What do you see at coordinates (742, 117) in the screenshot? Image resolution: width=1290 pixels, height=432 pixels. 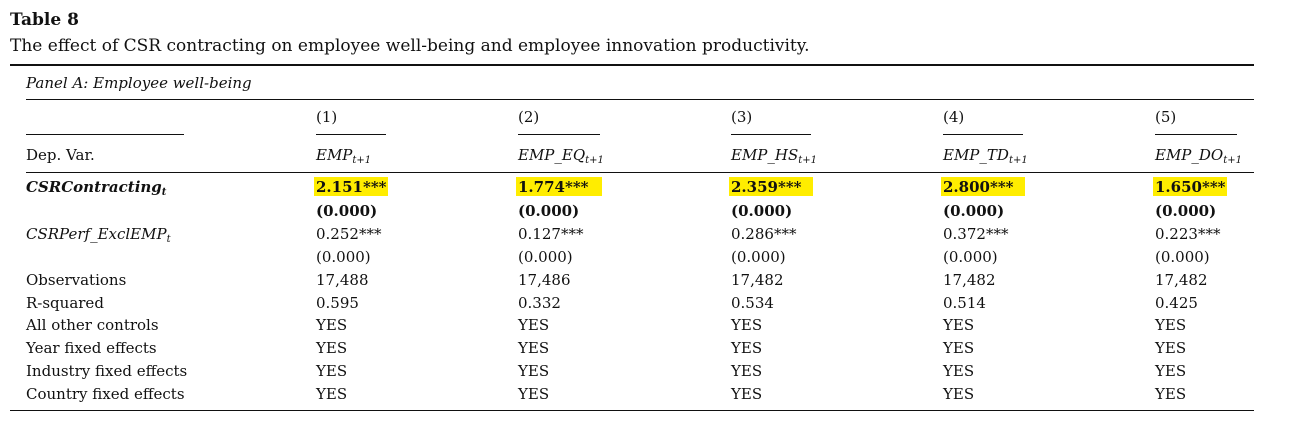 I see `col-3-number: (3)` at bounding box center [742, 117].